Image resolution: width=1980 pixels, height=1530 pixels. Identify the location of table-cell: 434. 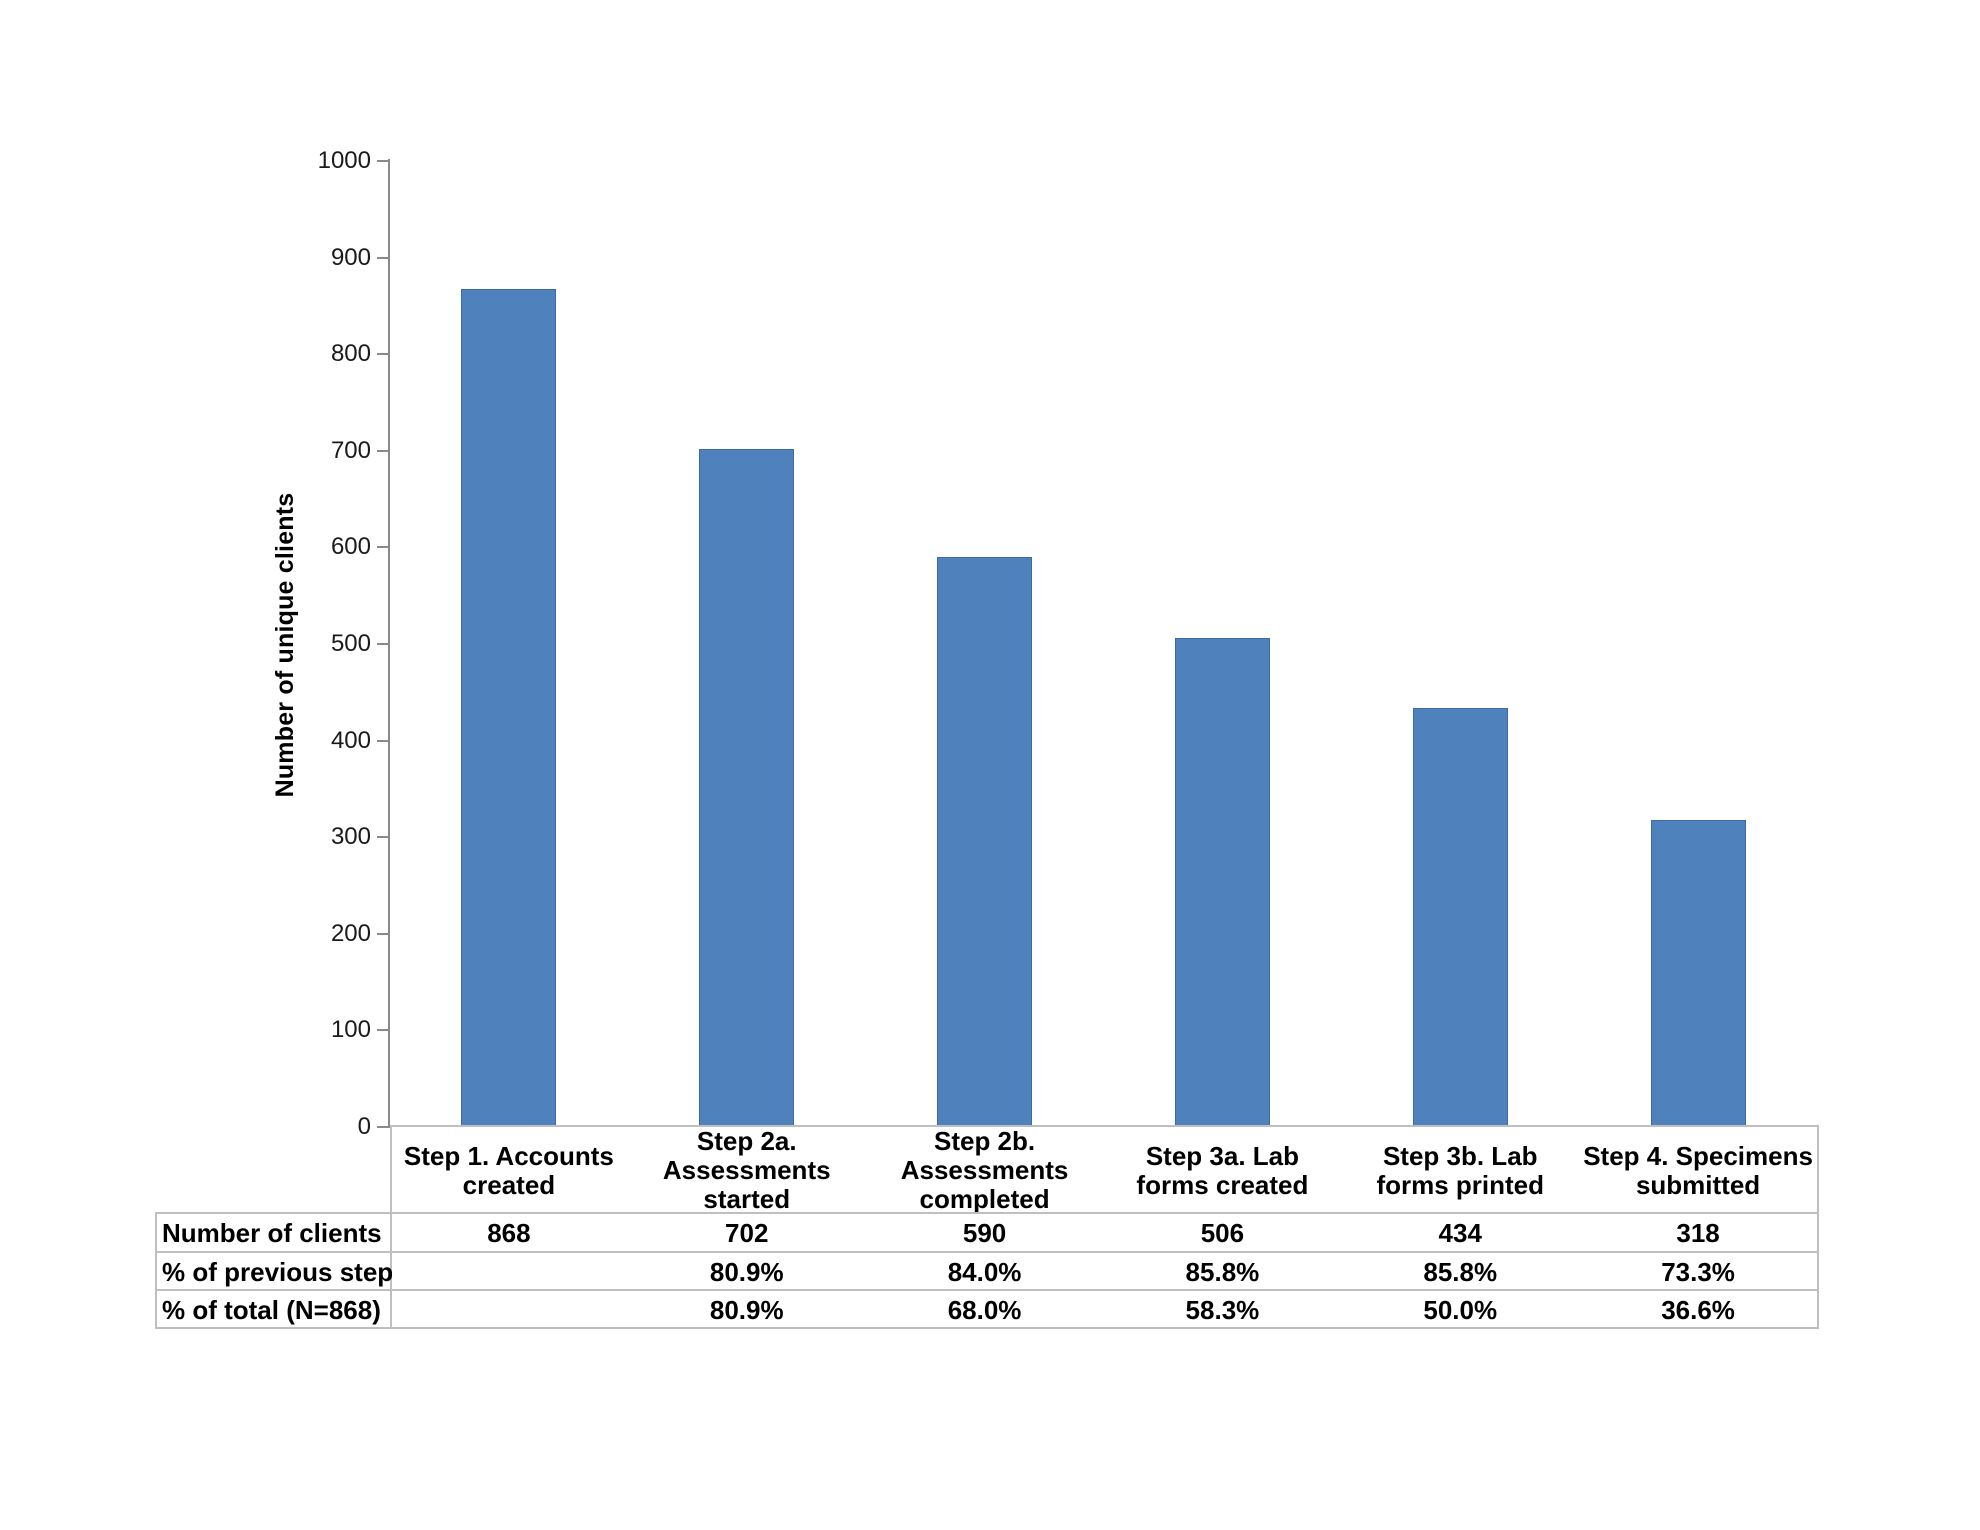
(1460, 1233).